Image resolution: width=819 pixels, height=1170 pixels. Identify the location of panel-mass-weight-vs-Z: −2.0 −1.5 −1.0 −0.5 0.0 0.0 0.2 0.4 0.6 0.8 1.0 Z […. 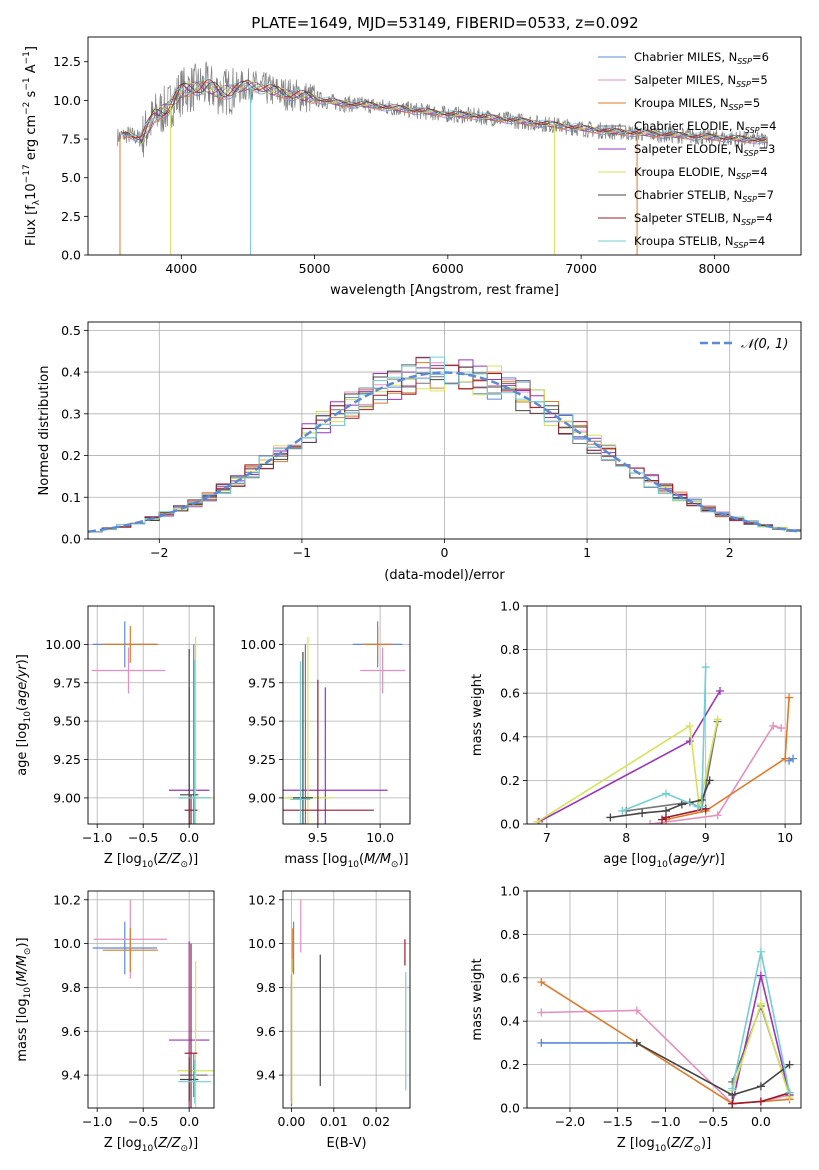
(636, 1019).